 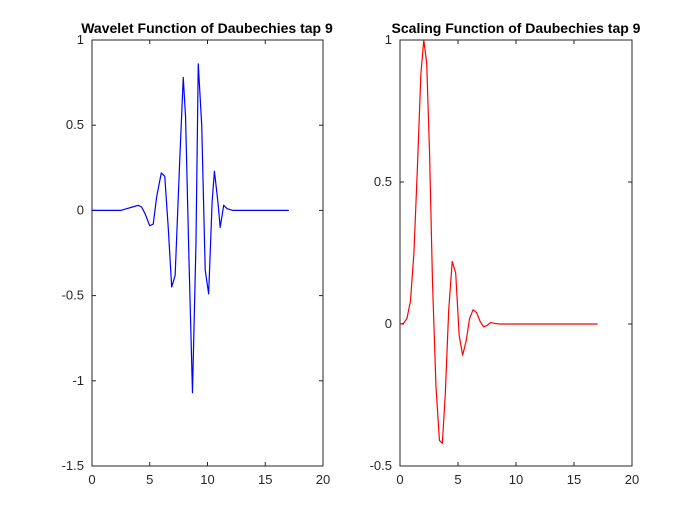 What do you see at coordinates (80, 39) in the screenshot?
I see `wavelet-ytick-label: 1` at bounding box center [80, 39].